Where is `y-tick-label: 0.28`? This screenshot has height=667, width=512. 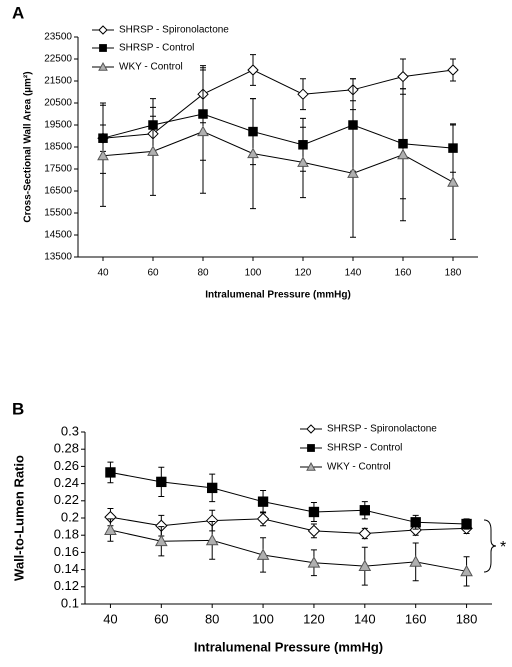 y-tick-label: 0.28 is located at coordinates (66, 448).